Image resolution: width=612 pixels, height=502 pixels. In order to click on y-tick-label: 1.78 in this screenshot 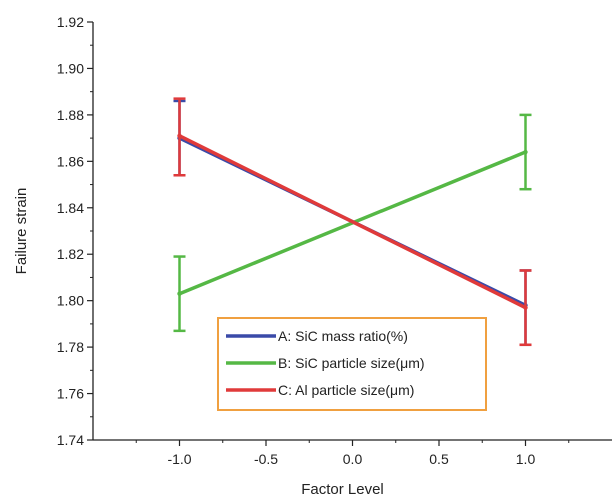, I will do `click(70, 347)`.